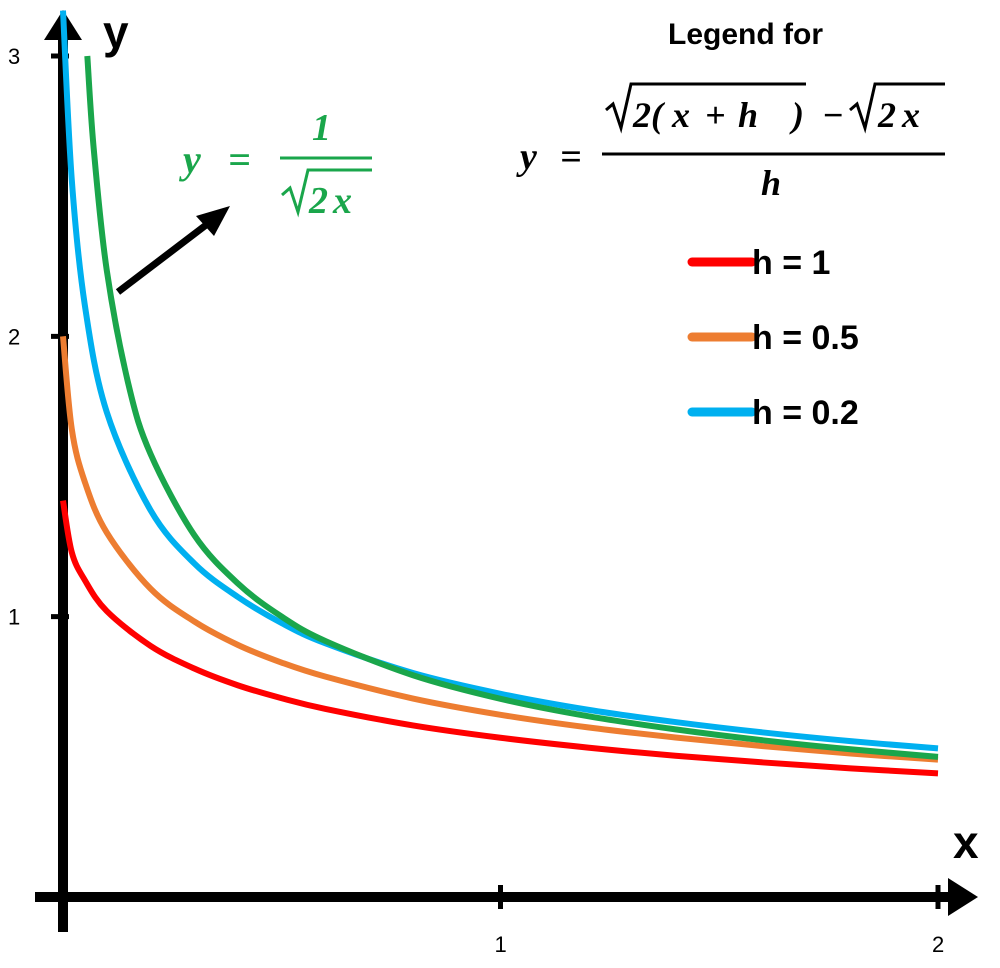  What do you see at coordinates (14, 56) in the screenshot?
I see `y-tick-label: 3` at bounding box center [14, 56].